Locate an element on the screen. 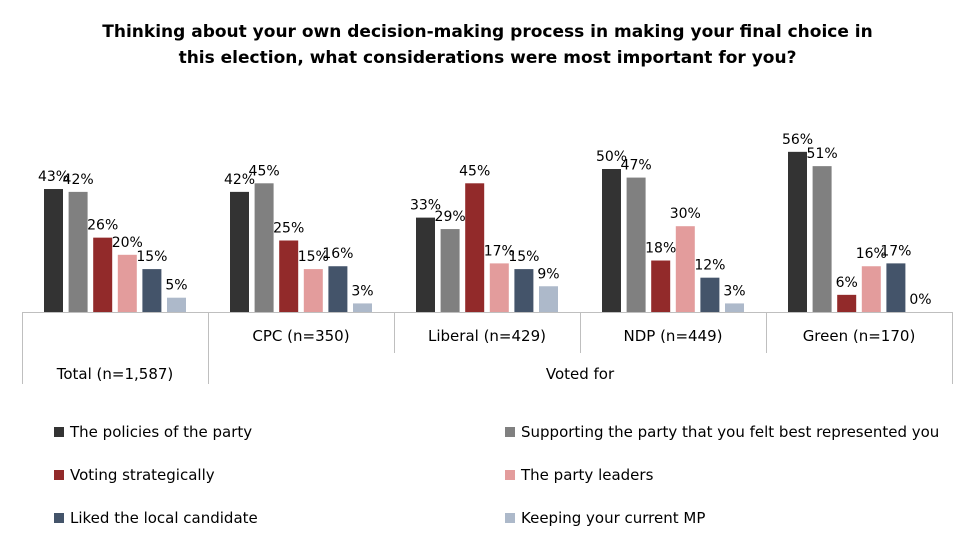 The width and height of the screenshot is (975, 560). data-label-6-5: 0% is located at coordinates (920, 300).